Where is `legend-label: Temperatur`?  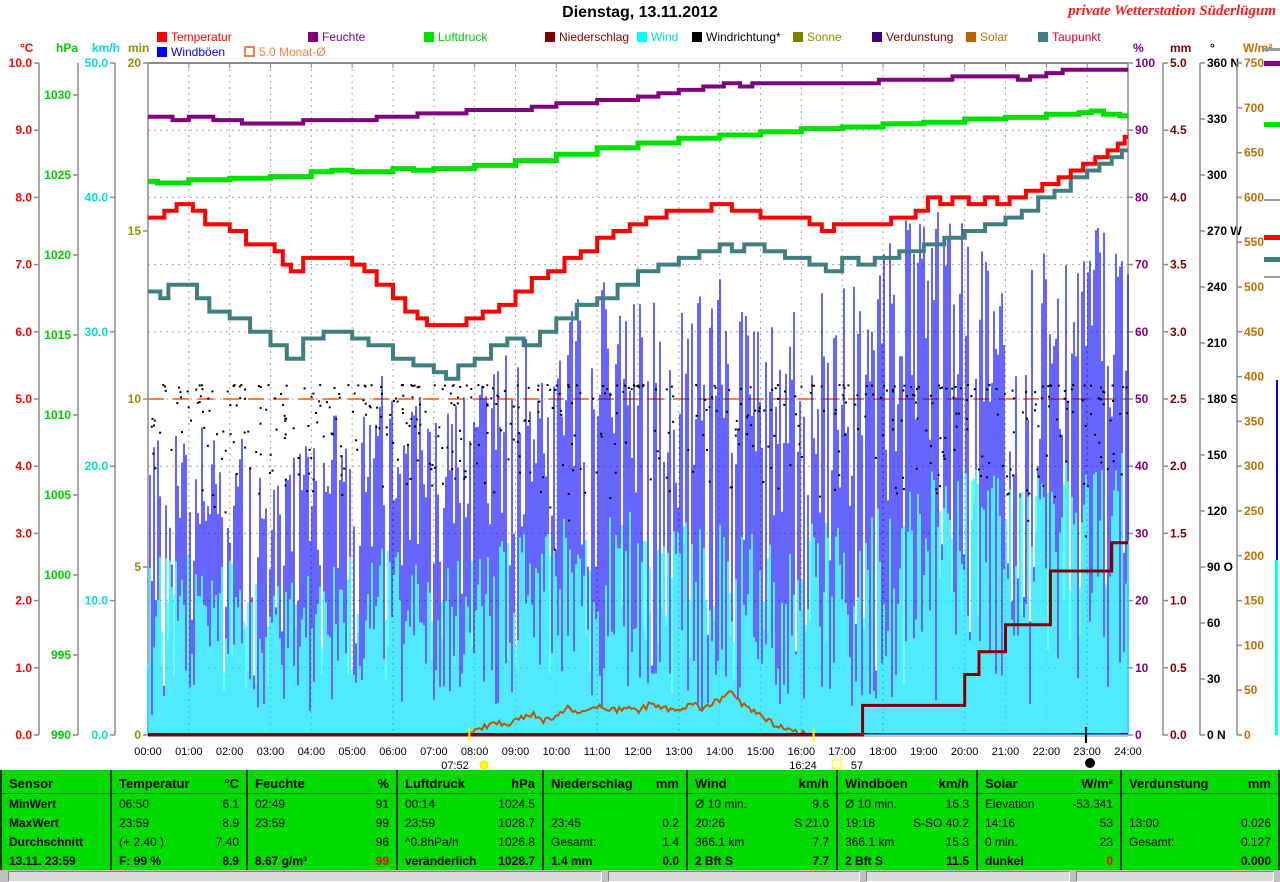 legend-label: Temperatur is located at coordinates (201, 37).